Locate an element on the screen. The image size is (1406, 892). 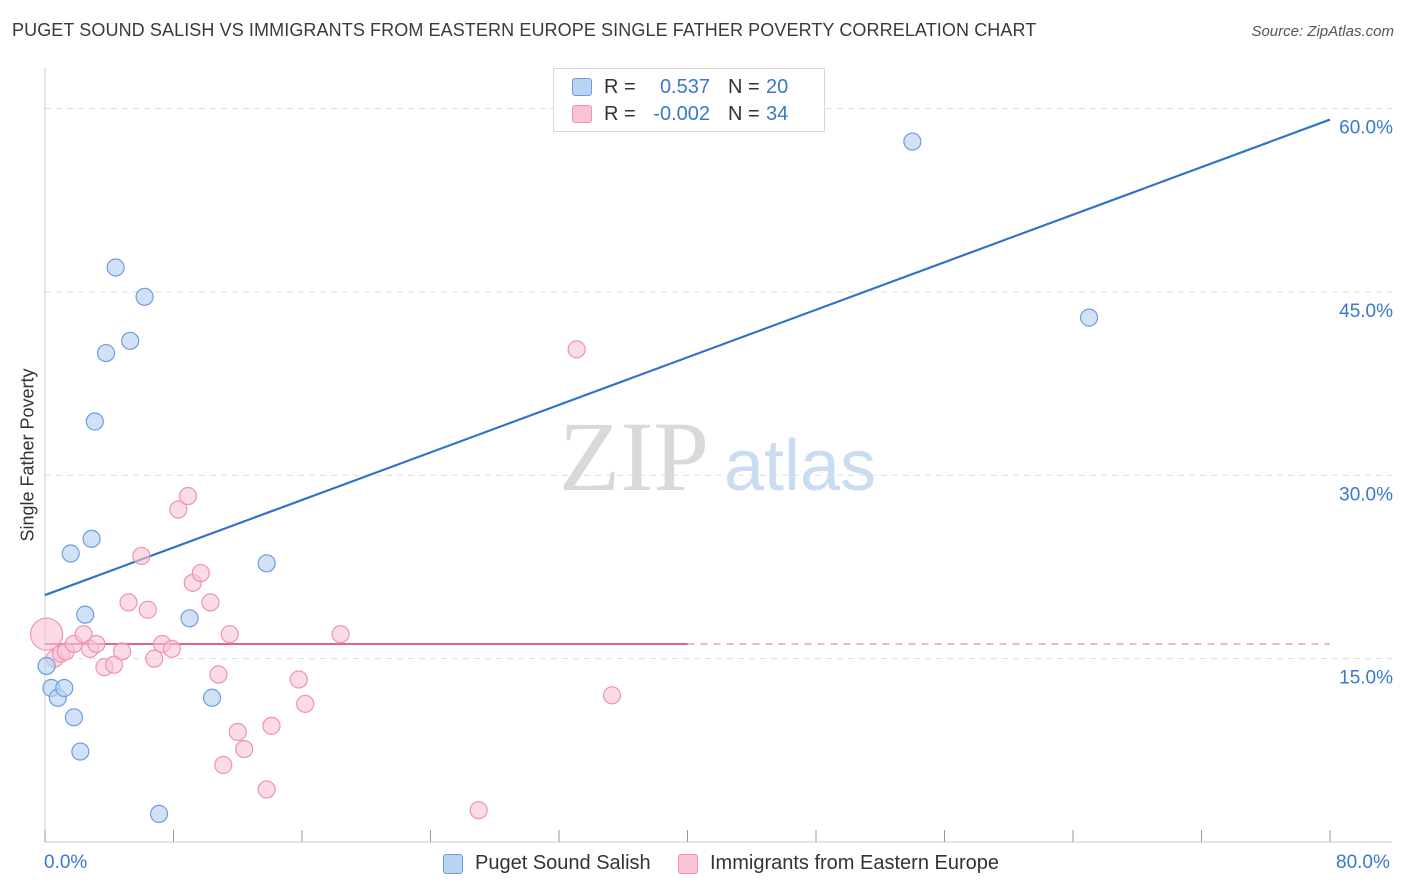
x-axis-min-label: 0.0% is located at coordinates (66, 862).